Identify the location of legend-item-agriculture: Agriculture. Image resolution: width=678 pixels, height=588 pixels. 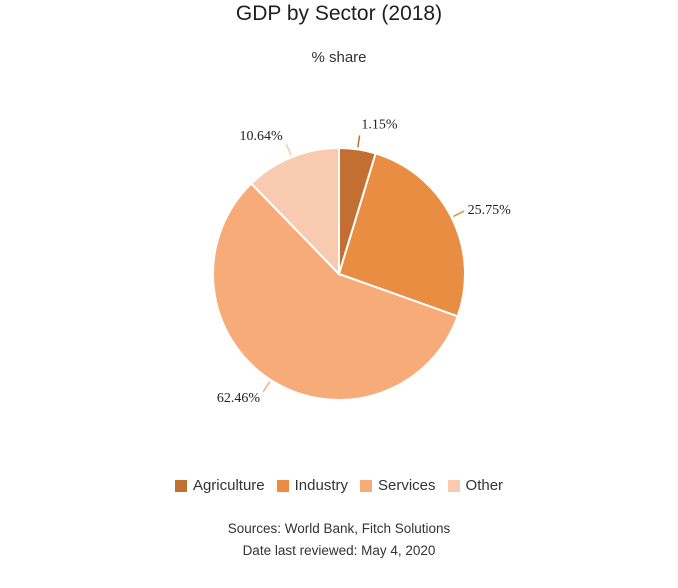
(219, 485).